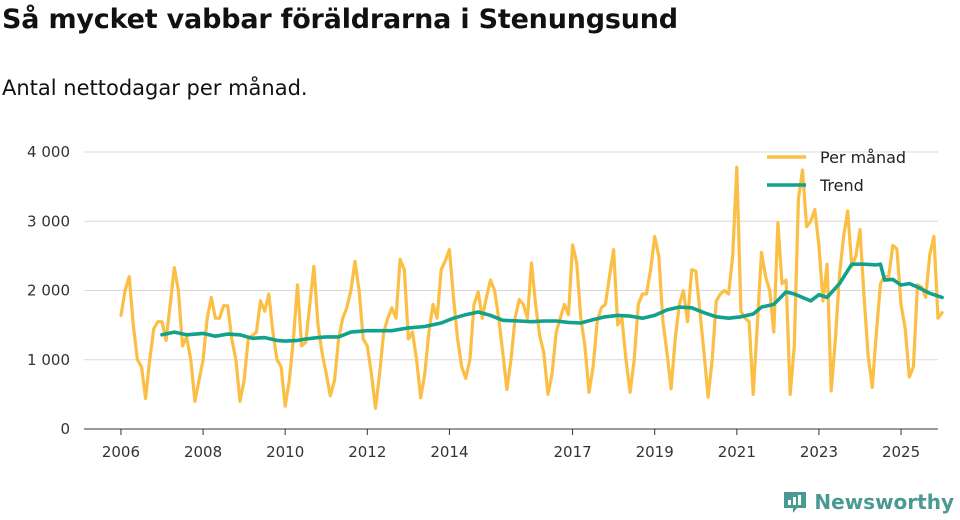 The width and height of the screenshot is (960, 520). Describe the element at coordinates (48, 221) in the screenshot. I see `y-tick-label: 3 000` at that location.